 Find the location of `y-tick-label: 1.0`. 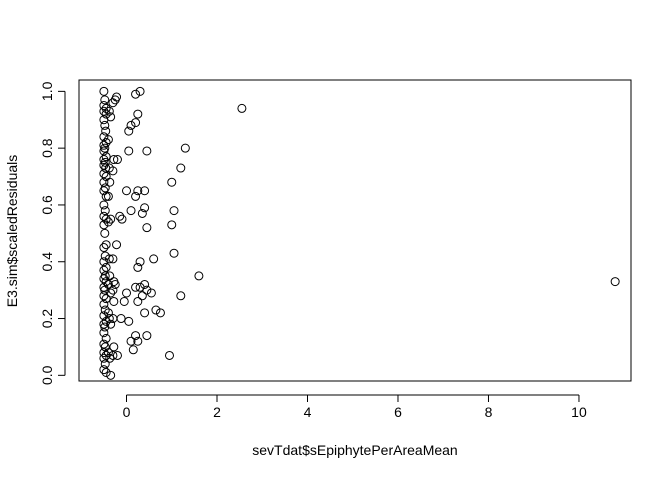

y-tick-label: 1.0 is located at coordinates (47, 91).